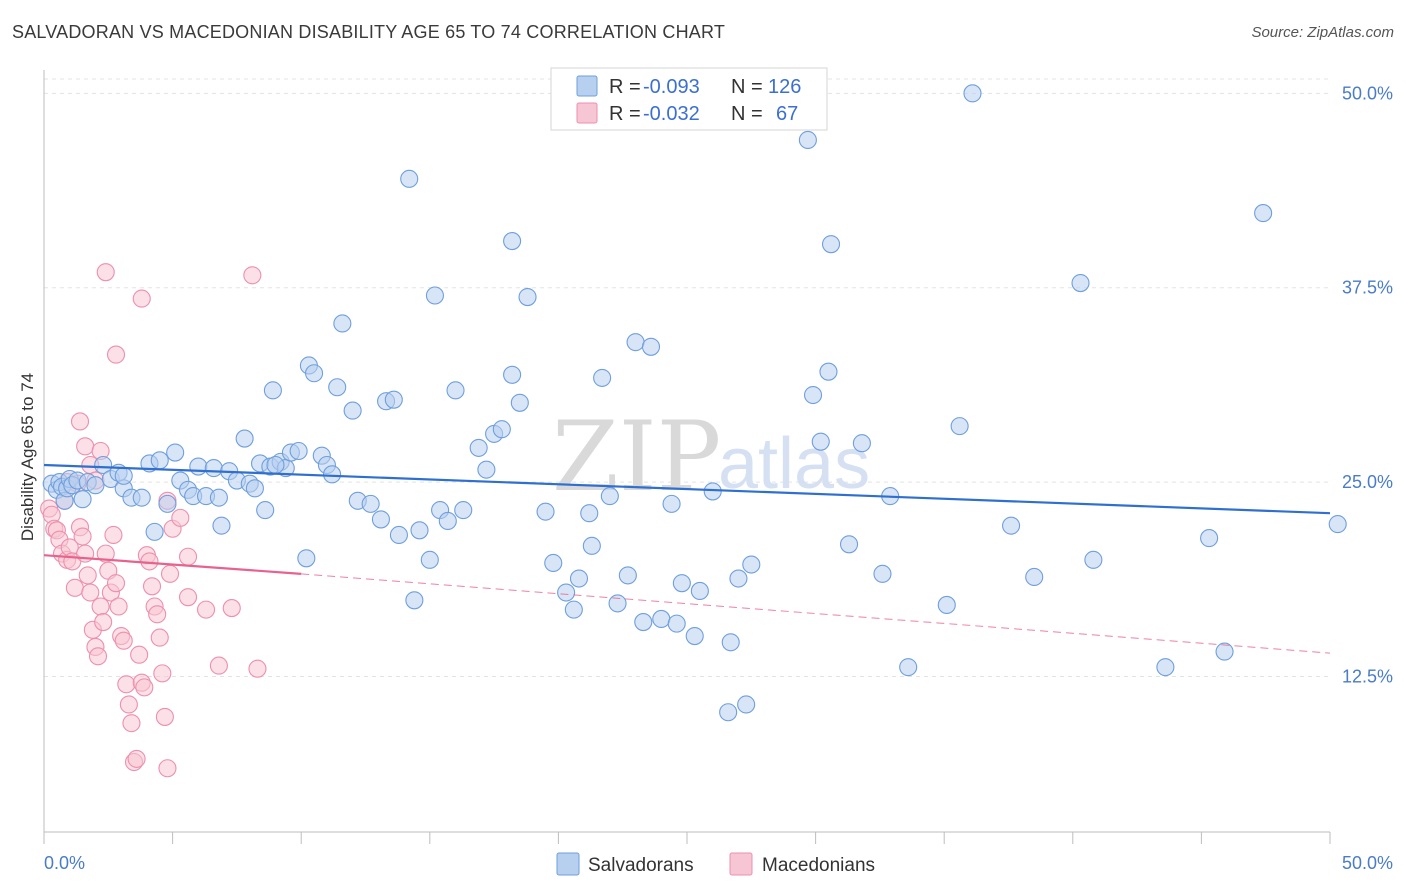  I want to click on source-label: Source: ZipAtlas.com, so click(1322, 32).